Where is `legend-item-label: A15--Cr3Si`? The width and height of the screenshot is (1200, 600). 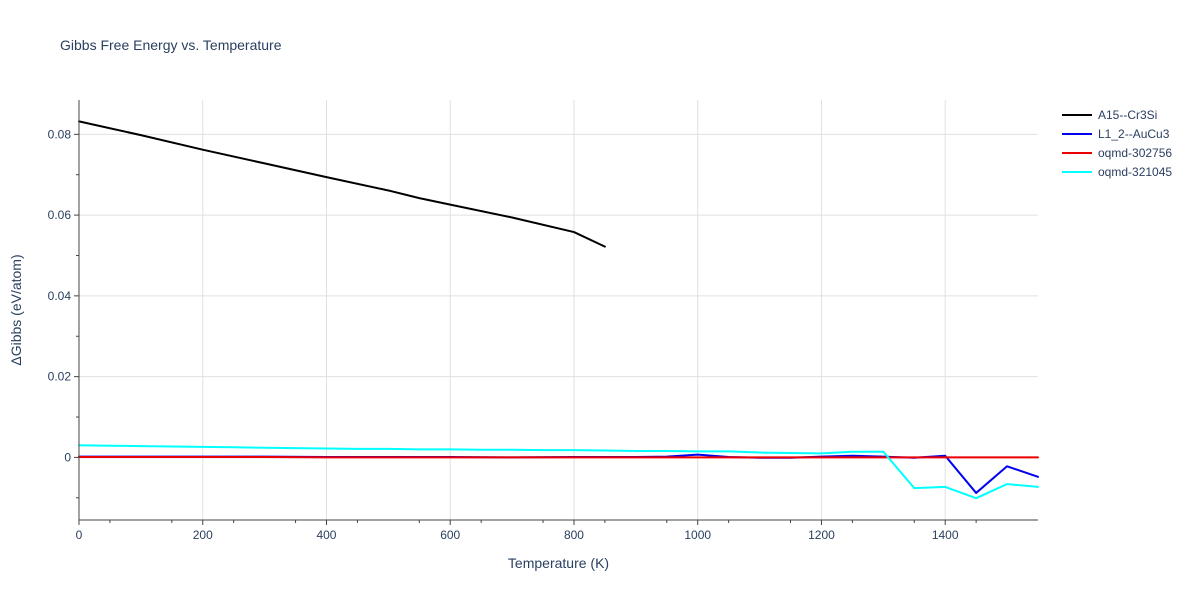
legend-item-label: A15--Cr3Si is located at coordinates (1127, 115).